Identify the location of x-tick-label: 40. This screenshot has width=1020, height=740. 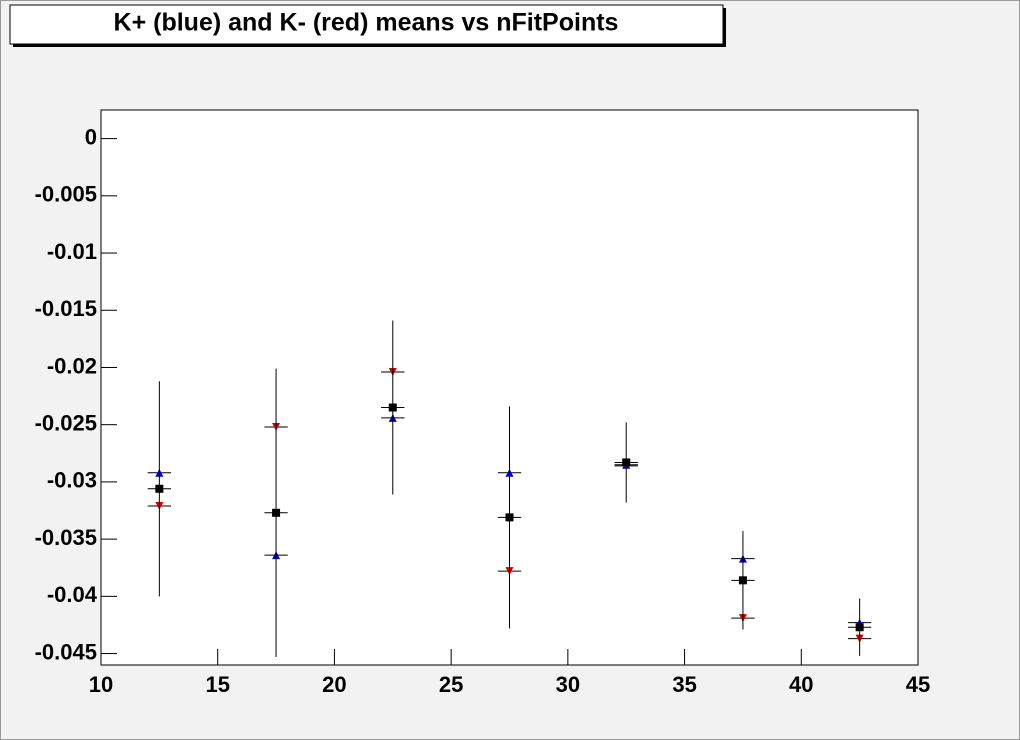
(801, 684).